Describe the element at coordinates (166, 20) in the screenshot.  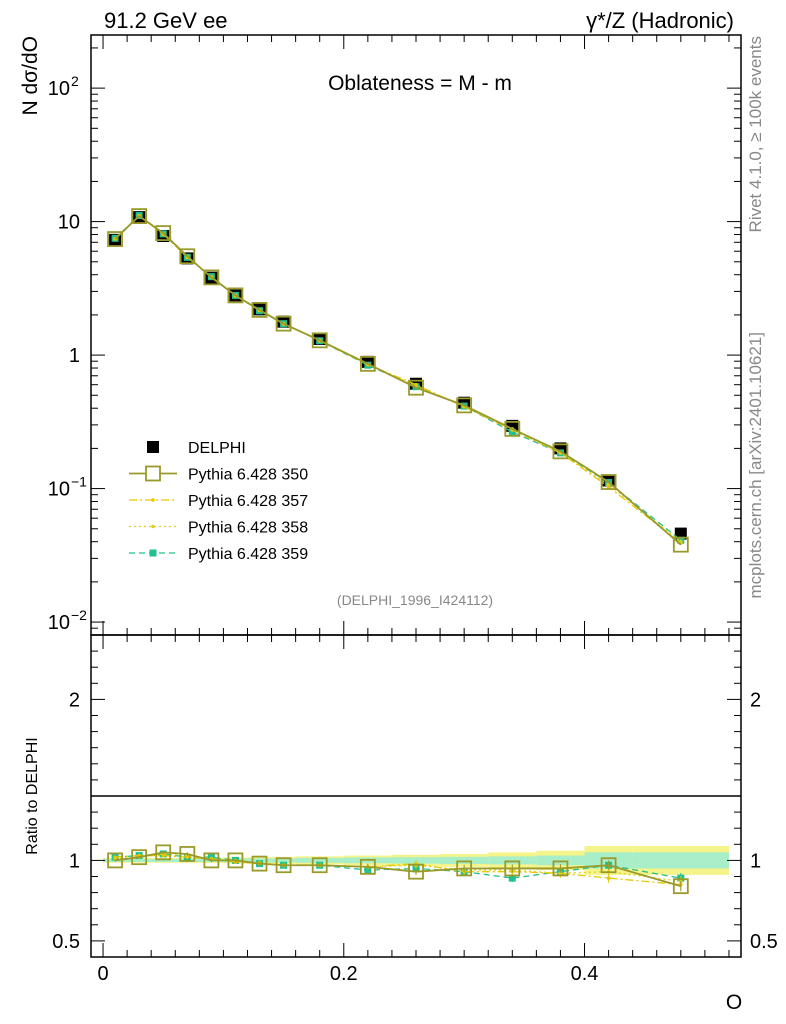
I see `header-energy-label: 91.2 GeV ee` at that location.